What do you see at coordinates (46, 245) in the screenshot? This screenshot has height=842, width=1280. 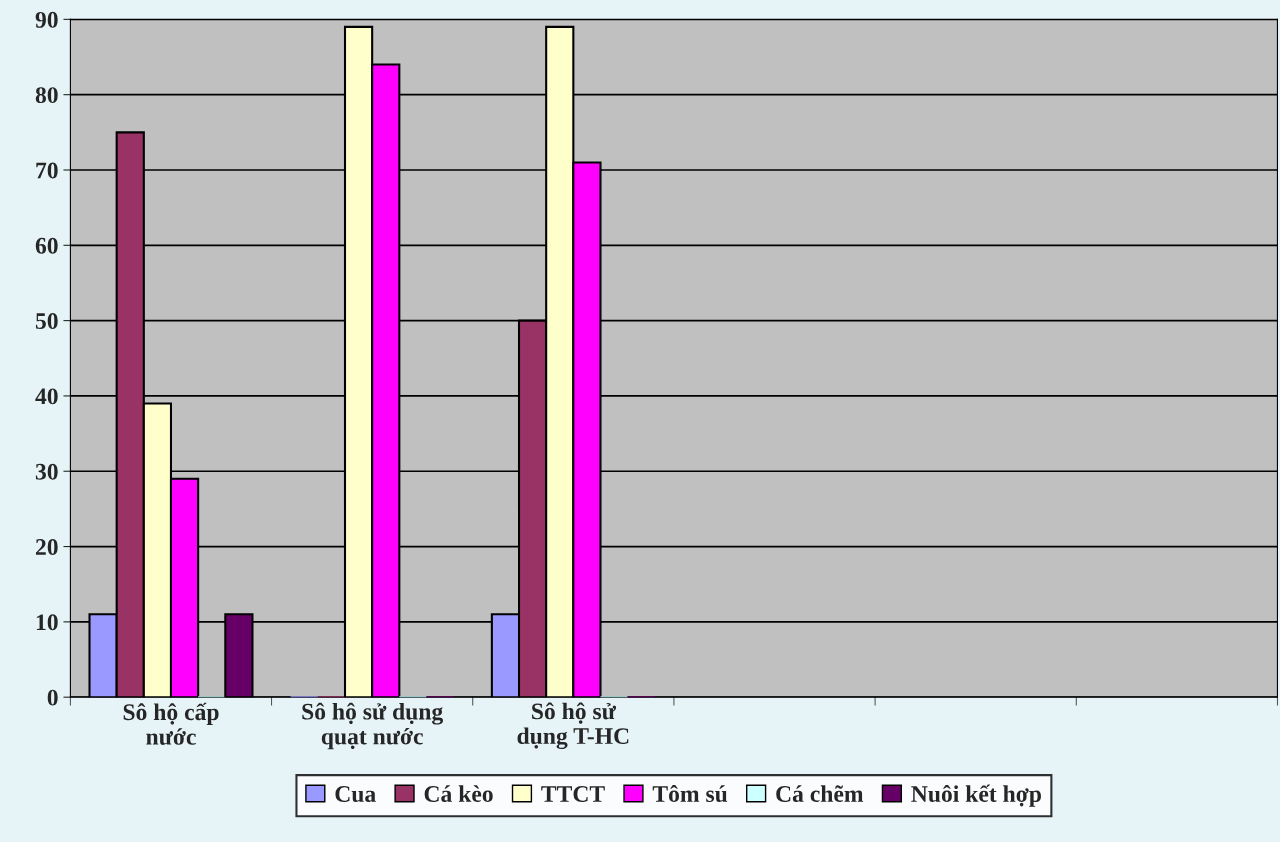 I see `y-tick-label: 60` at bounding box center [46, 245].